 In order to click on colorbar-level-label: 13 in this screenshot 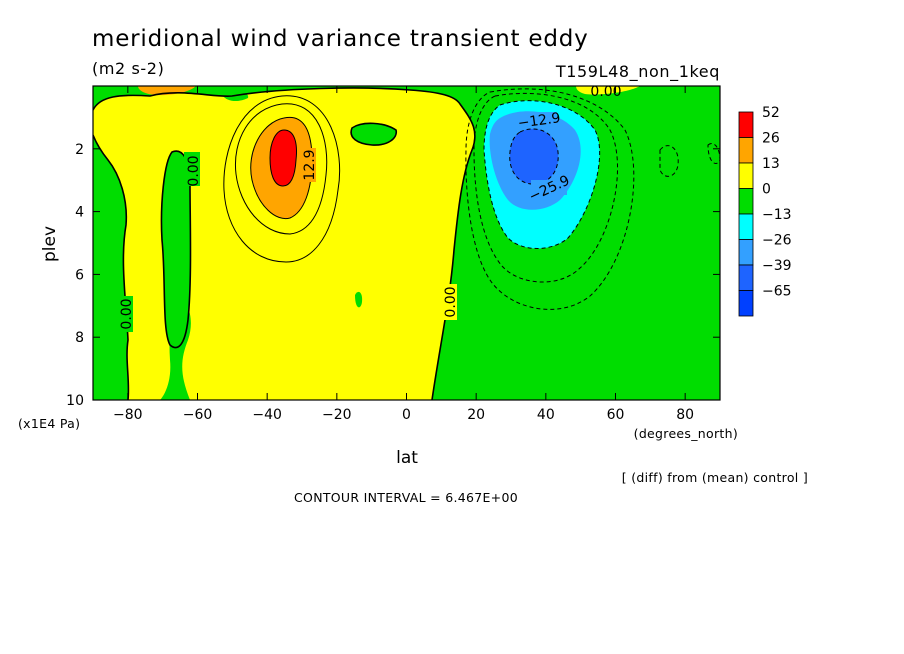, I will do `click(771, 164)`.